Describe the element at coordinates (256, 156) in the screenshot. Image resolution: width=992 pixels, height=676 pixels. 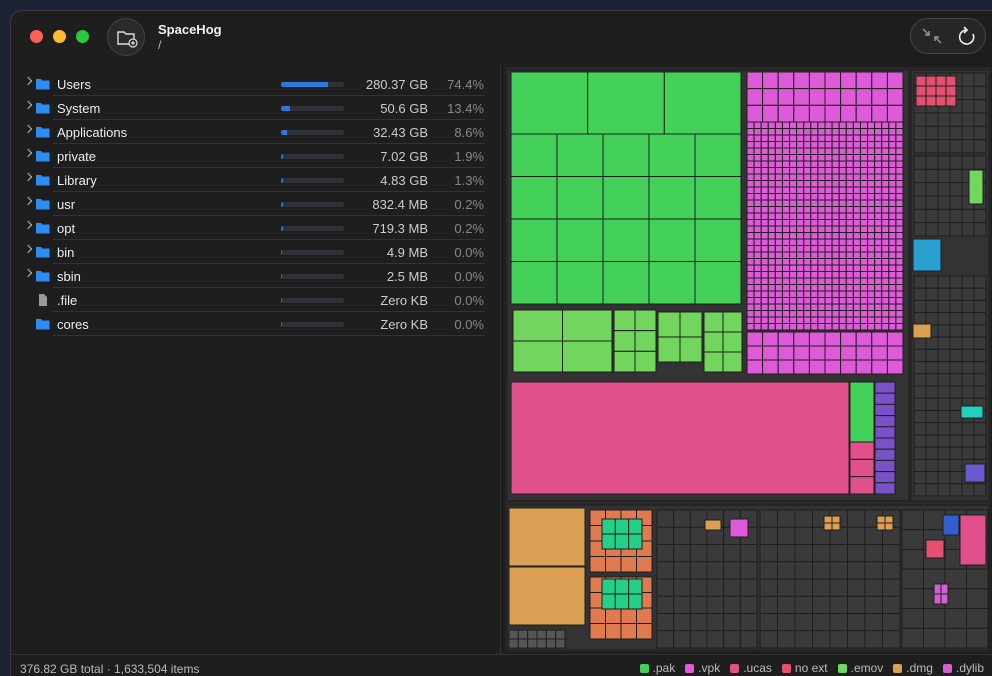
I see `list-row: private 7.02 GB 1.9%` at that location.